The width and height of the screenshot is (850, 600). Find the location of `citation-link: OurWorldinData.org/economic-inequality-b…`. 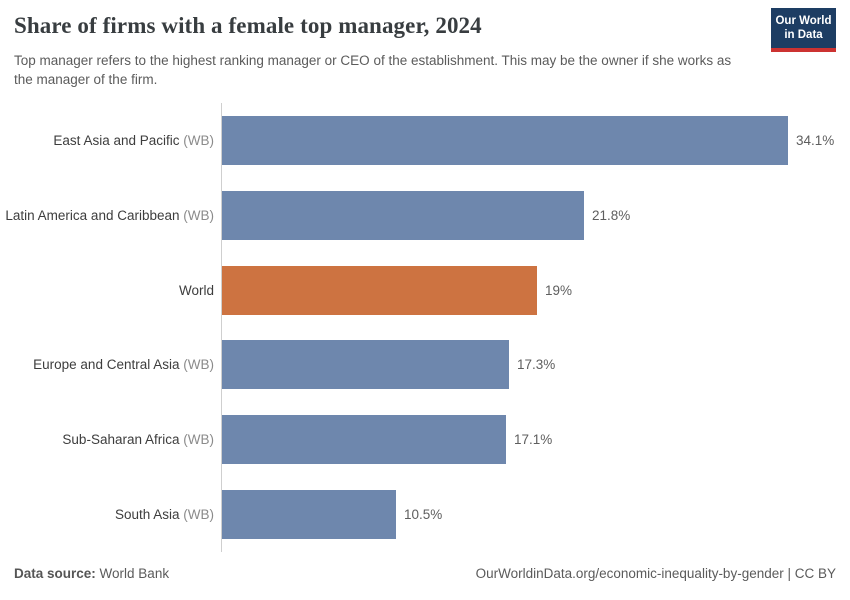

citation-link: OurWorldinData.org/economic-inequality-b… is located at coordinates (655, 573).